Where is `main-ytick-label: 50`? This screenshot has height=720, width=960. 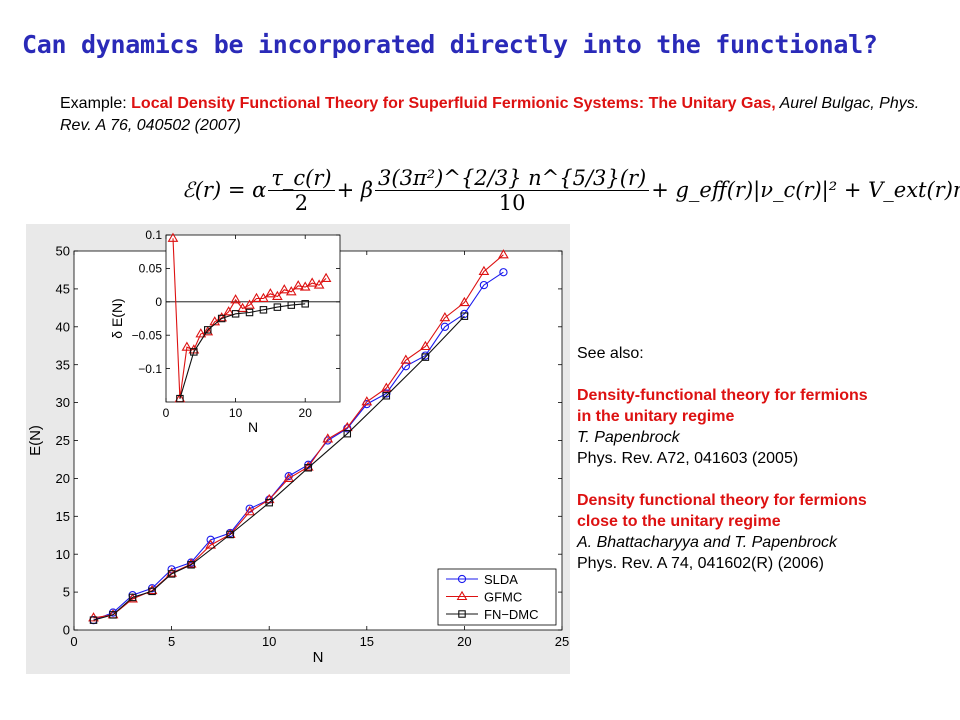 main-ytick-label: 50 is located at coordinates (63, 251).